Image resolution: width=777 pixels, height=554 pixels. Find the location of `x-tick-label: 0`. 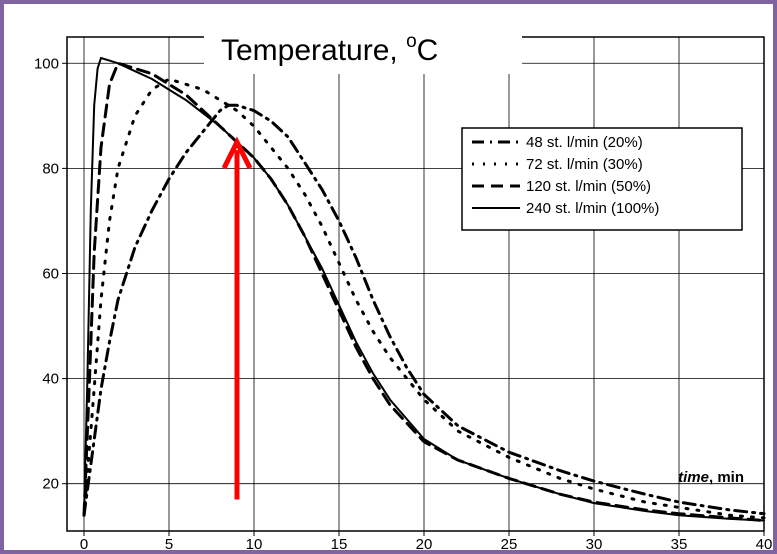

x-tick-label: 0 is located at coordinates (84, 543).